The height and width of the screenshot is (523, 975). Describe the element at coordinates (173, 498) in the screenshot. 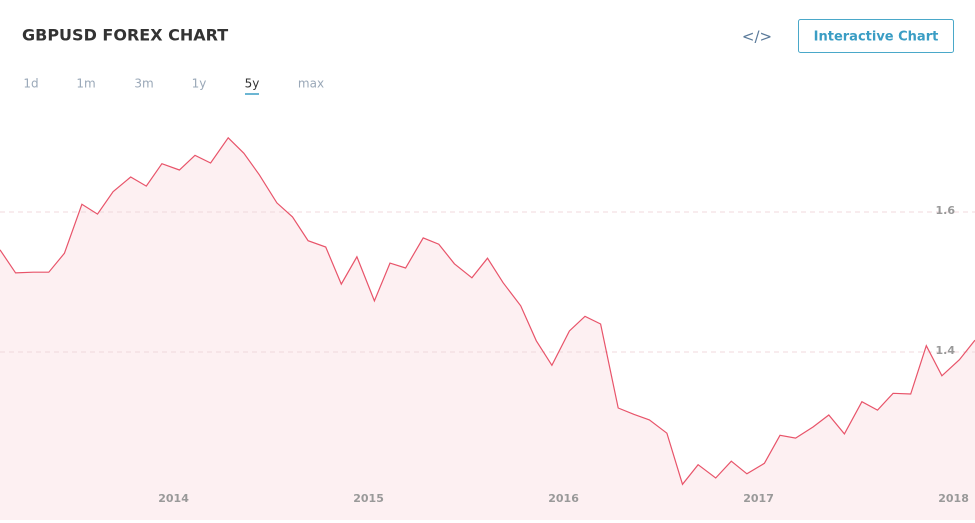

I see `x-tick-label: 2014` at that location.